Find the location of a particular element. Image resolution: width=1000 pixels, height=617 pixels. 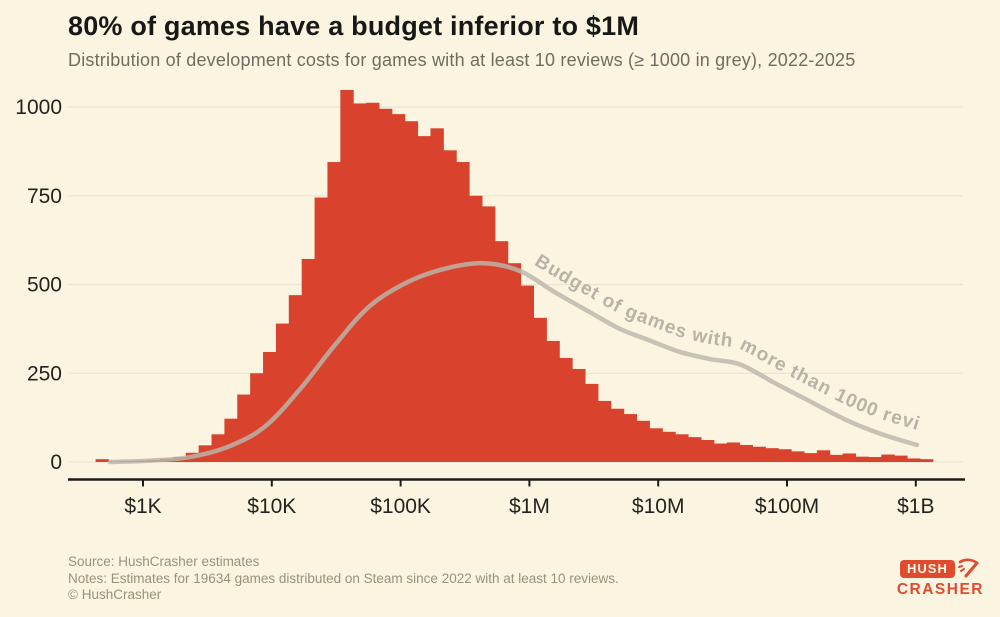

x-tick-label: $10K is located at coordinates (271, 506).